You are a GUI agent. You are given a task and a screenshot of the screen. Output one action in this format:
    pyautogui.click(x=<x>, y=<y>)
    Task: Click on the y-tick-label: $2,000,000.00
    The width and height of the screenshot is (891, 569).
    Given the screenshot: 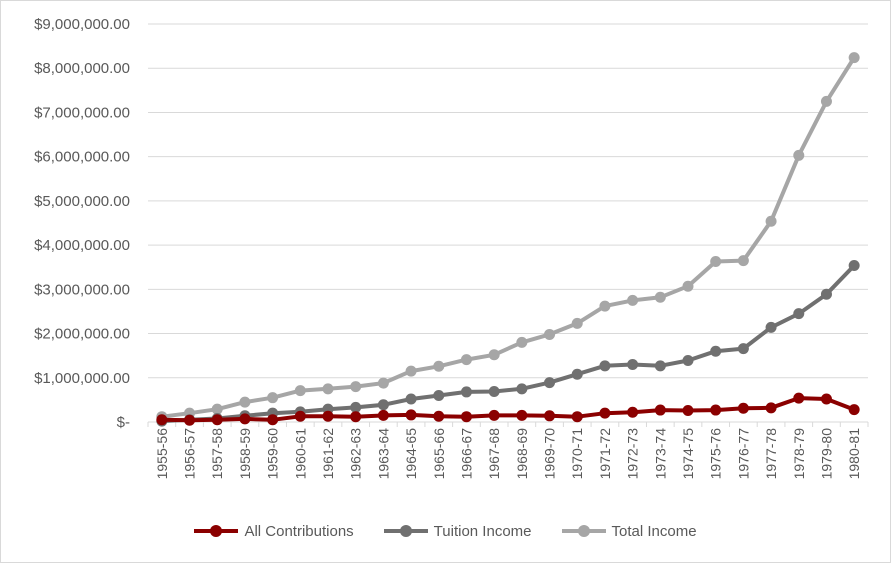 What is the action you would take?
    pyautogui.click(x=82, y=334)
    